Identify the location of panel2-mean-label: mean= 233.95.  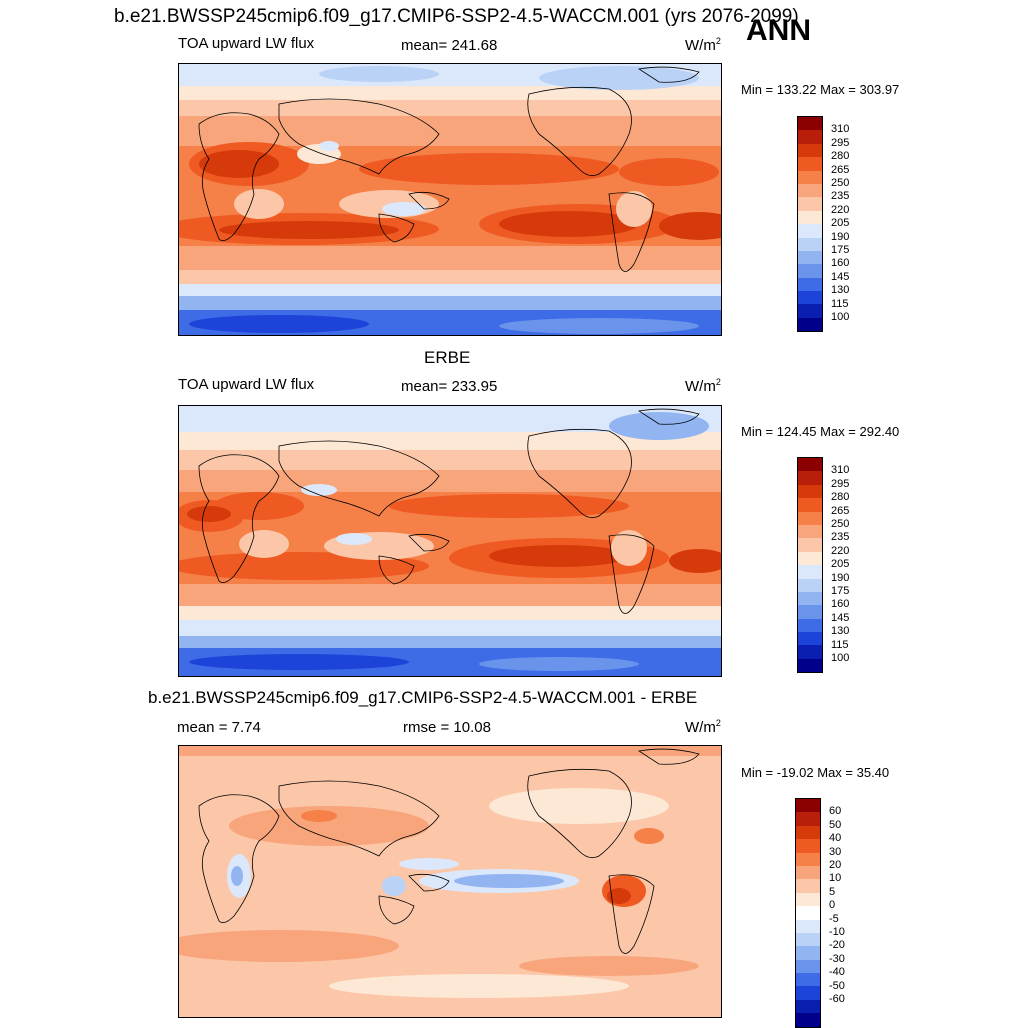
(449, 386).